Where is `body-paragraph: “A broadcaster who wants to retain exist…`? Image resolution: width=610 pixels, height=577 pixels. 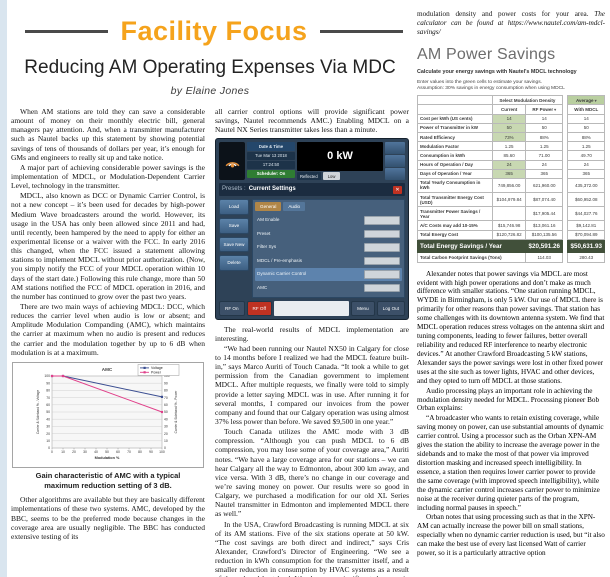
body-paragraph: “A broadcaster who wants to retain exist… is located at coordinates (510, 463).